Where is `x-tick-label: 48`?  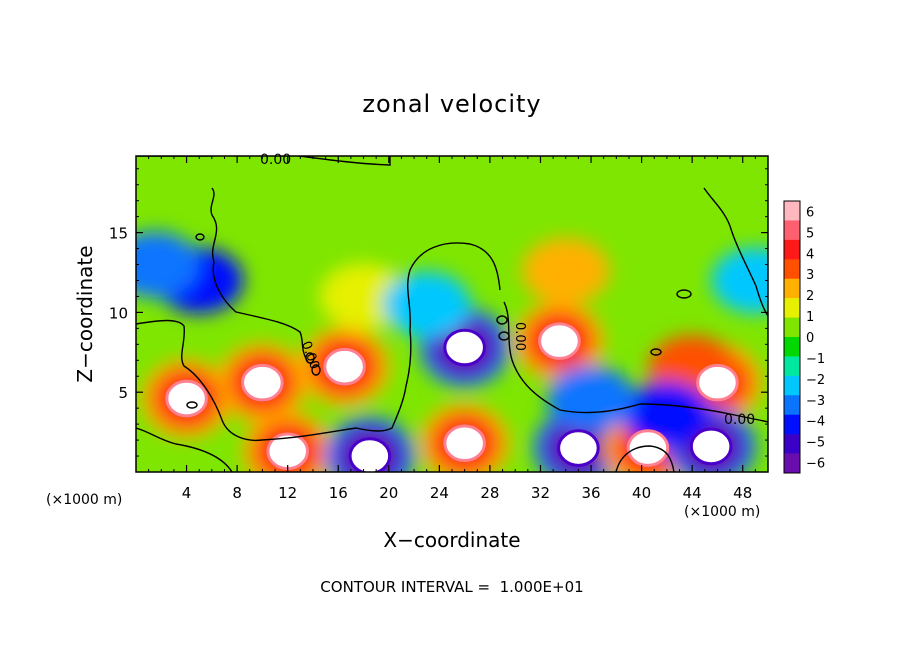
x-tick-label: 48 is located at coordinates (742, 493).